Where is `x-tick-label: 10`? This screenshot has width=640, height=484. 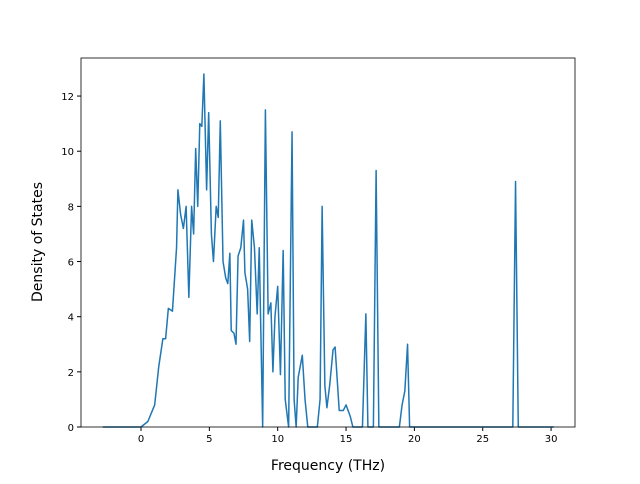
x-tick-label: 10 is located at coordinates (277, 439).